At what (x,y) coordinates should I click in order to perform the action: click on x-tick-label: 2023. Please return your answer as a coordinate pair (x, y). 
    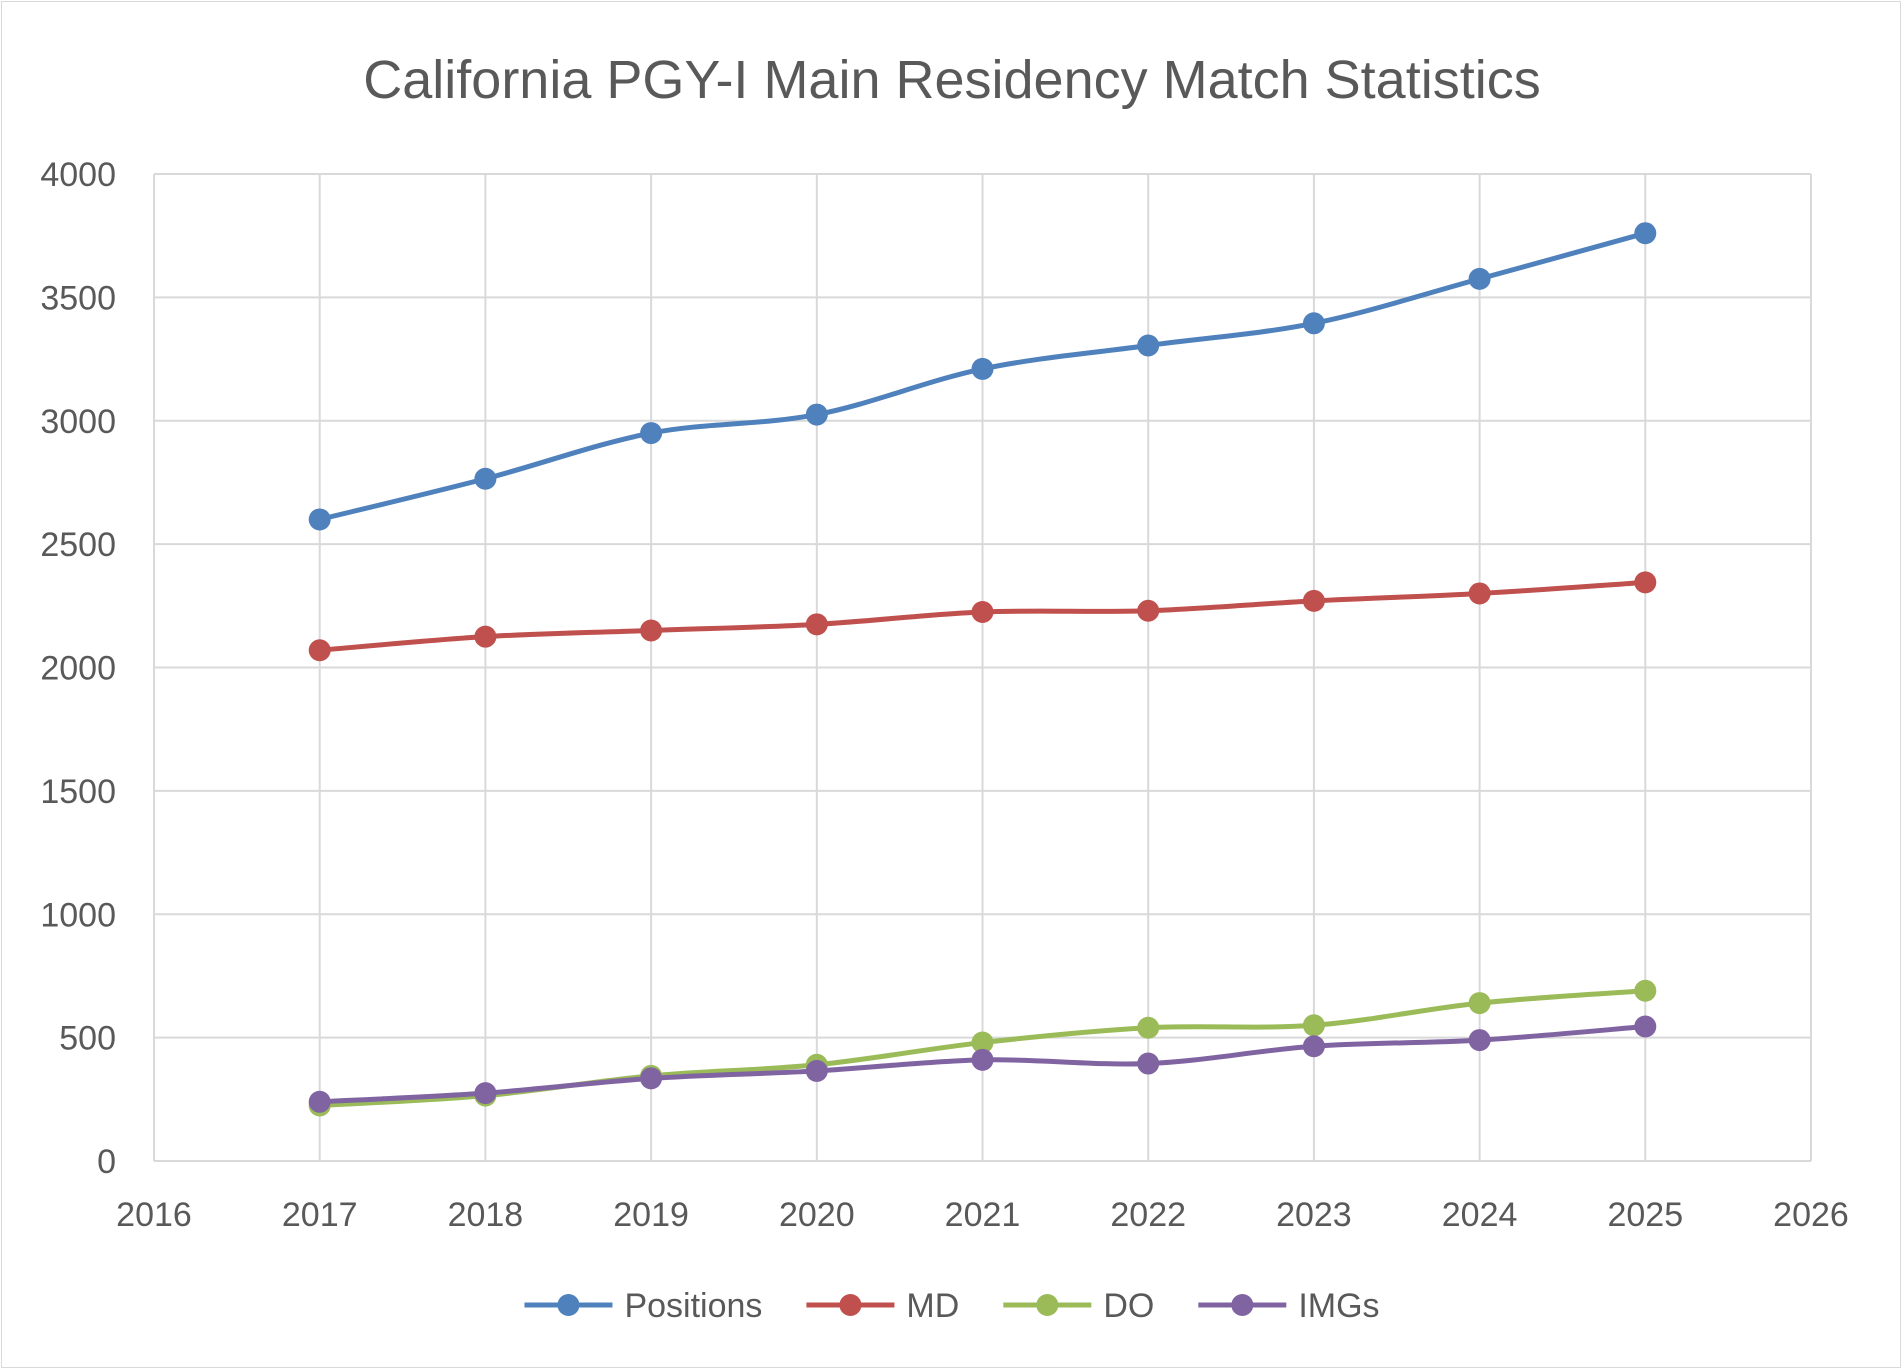
    Looking at the image, I should click on (1314, 1215).